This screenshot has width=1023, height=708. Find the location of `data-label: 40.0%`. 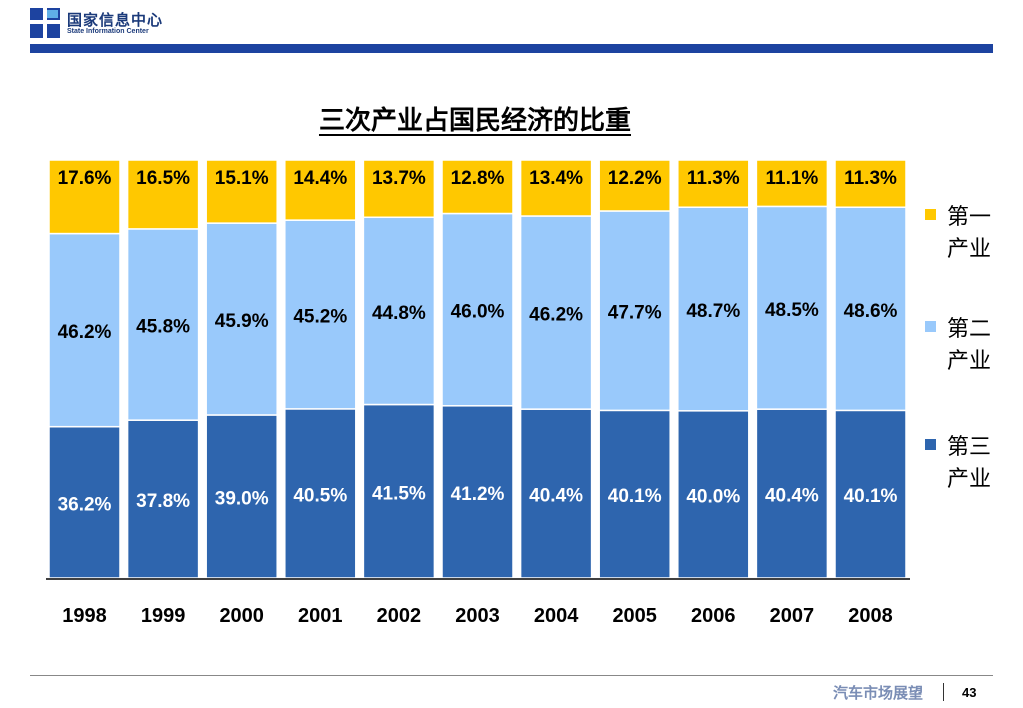

data-label: 40.0% is located at coordinates (713, 496).